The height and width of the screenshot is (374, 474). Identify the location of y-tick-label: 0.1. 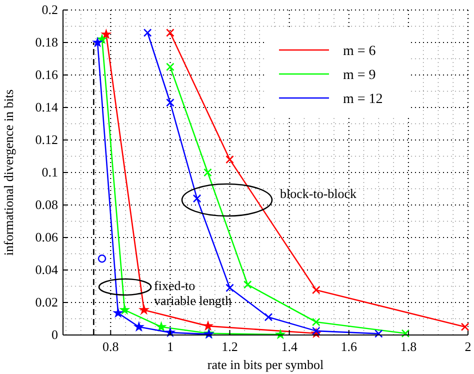
(50, 172).